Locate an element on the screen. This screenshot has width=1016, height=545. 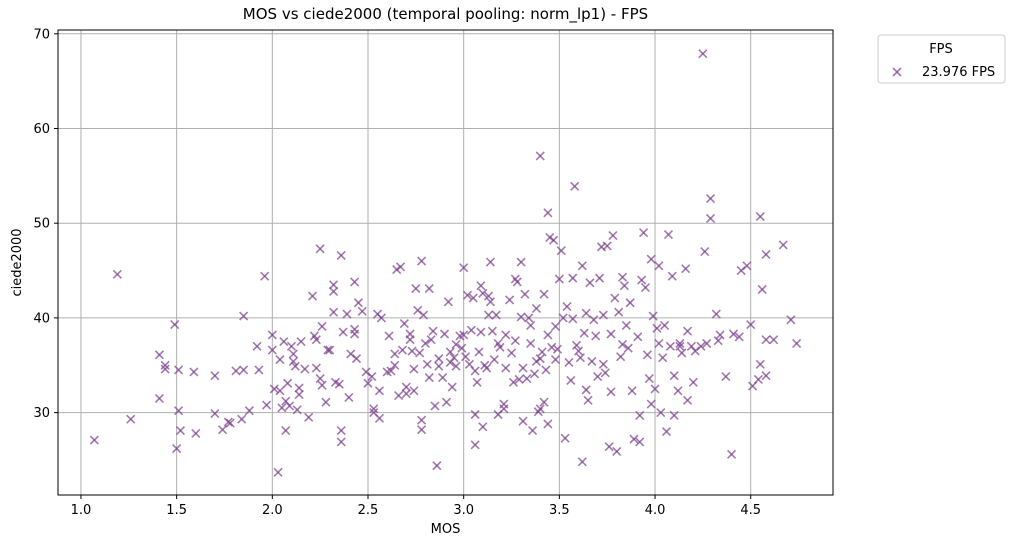
legend-marker-x is located at coordinates (897, 72).